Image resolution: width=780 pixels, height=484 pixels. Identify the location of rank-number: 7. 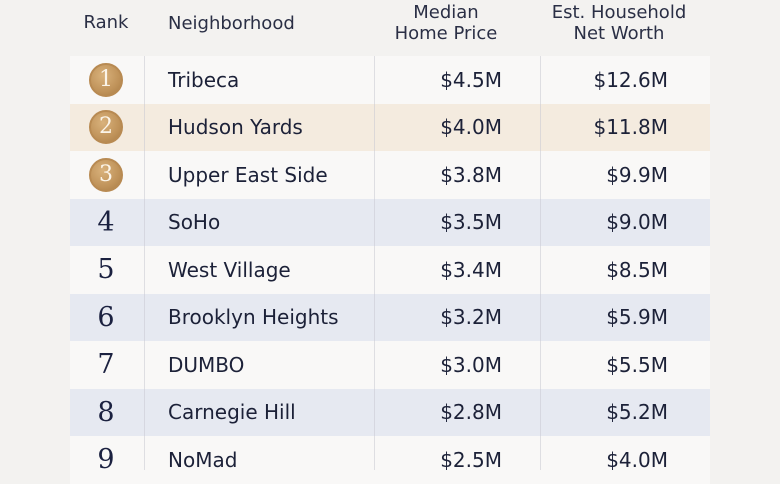
(106, 365).